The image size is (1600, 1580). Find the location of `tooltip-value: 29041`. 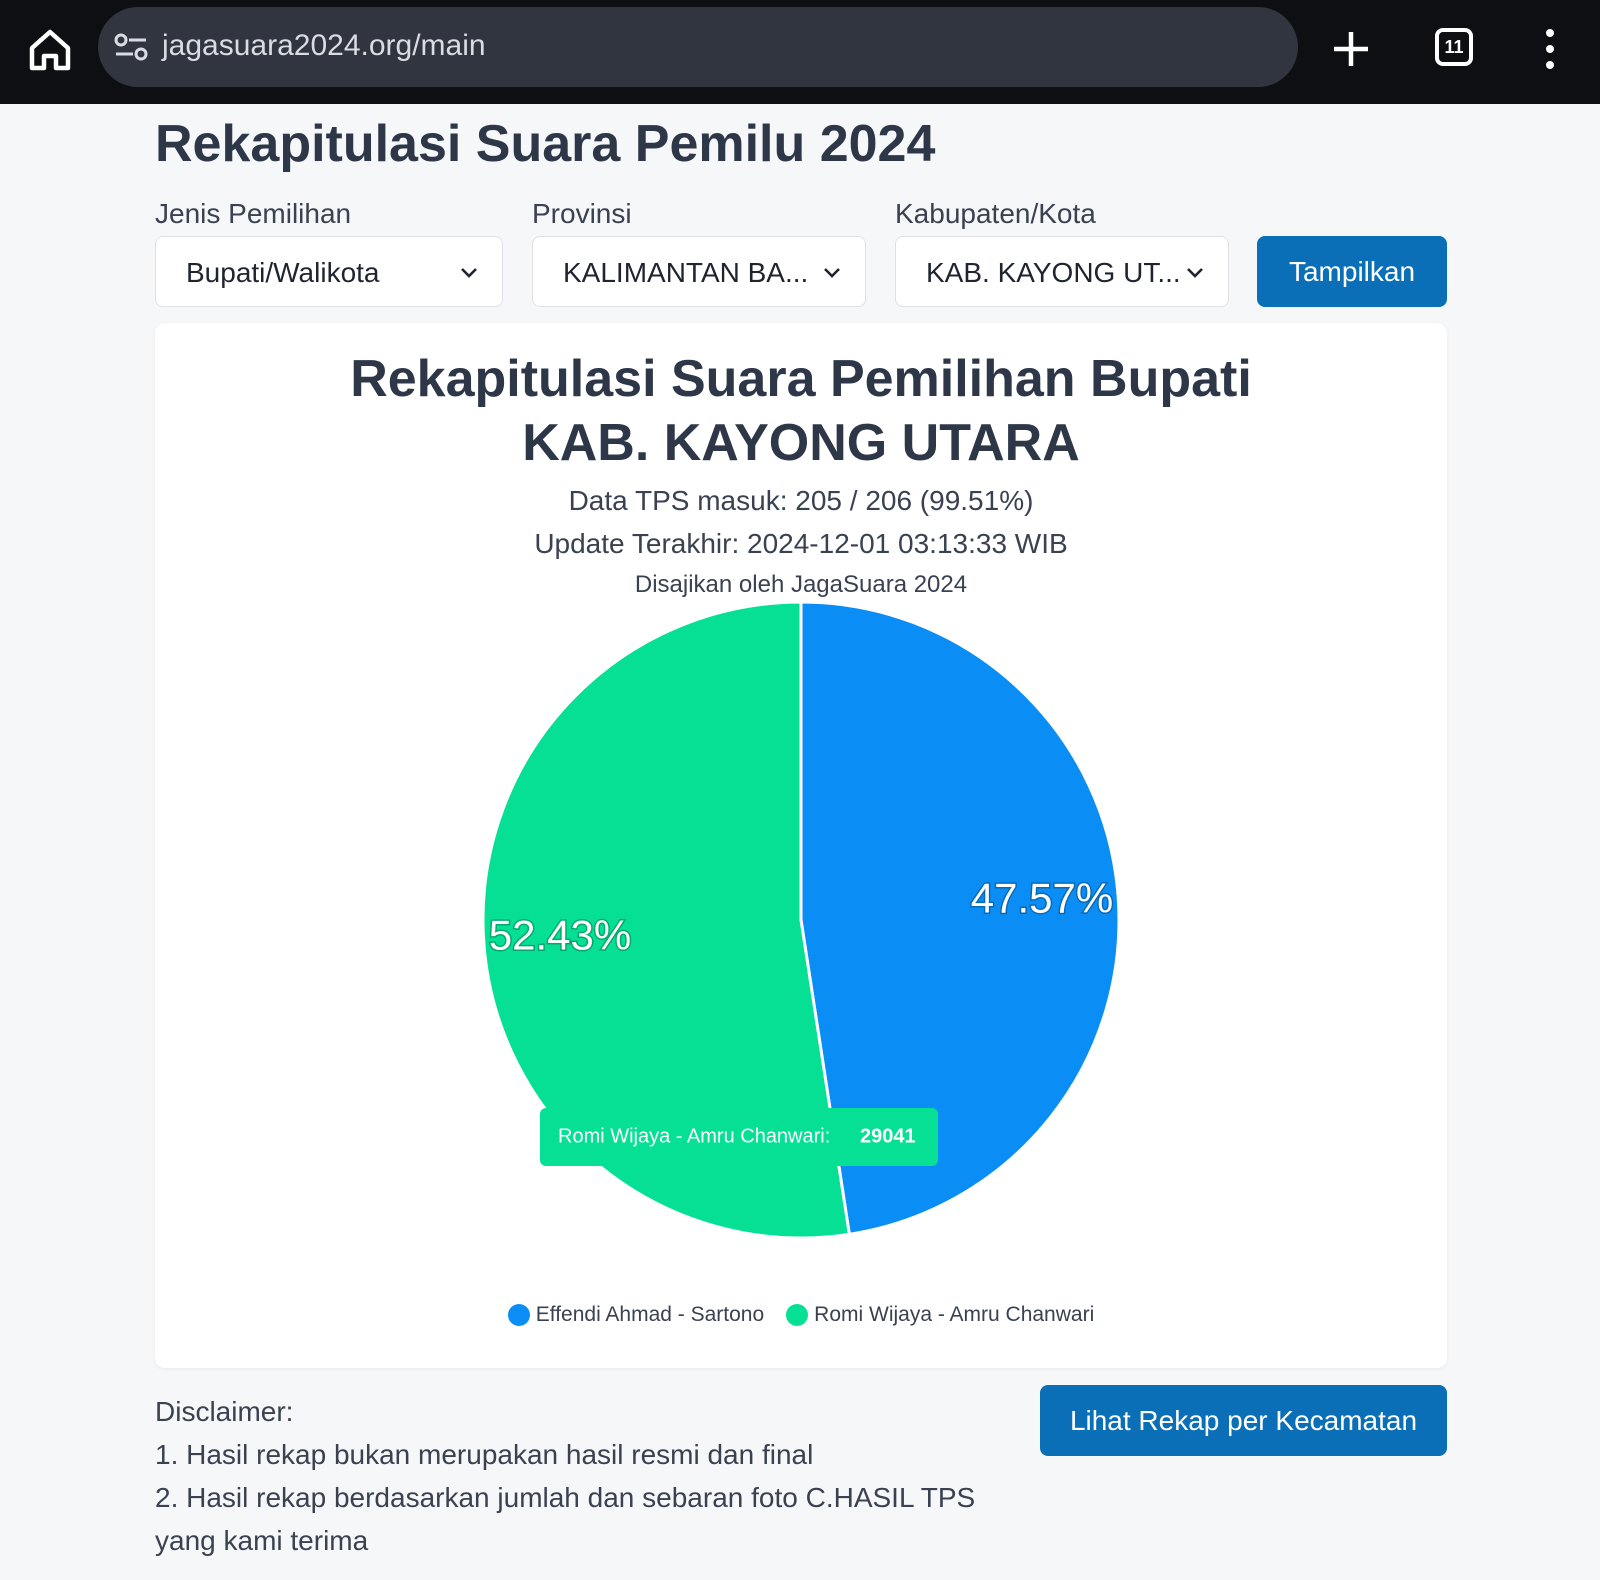

tooltip-value: 29041 is located at coordinates (888, 1136).